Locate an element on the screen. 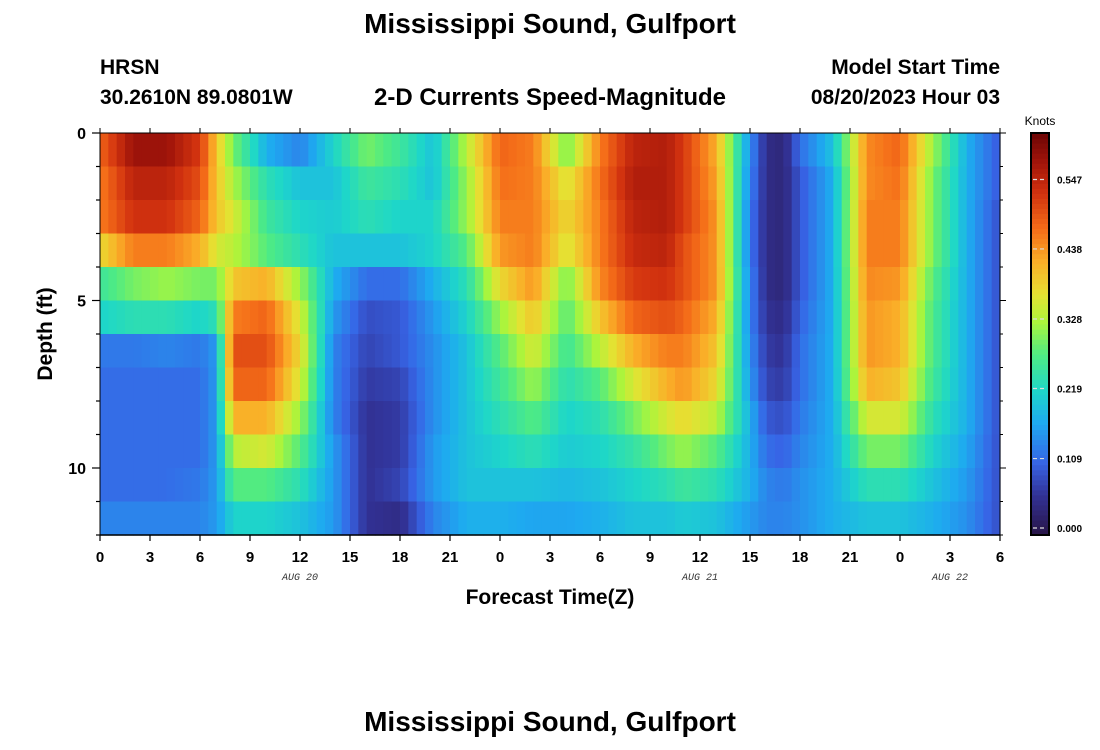  x-tick-label: 9 is located at coordinates (250, 557).